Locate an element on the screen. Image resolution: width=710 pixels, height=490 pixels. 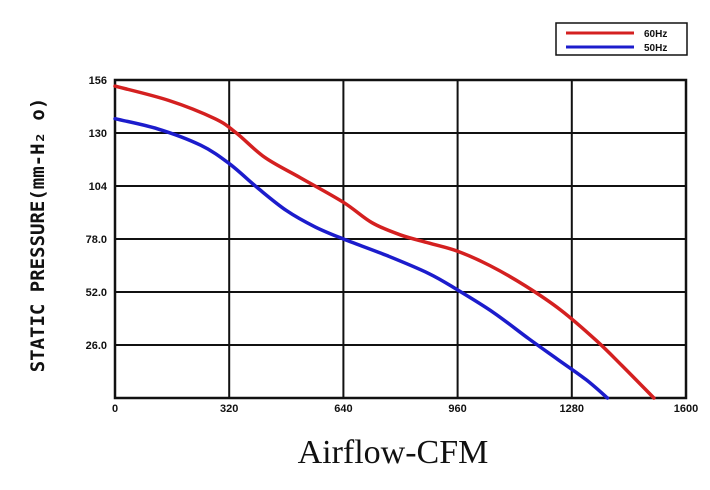
x-tick-label: 1280 is located at coordinates (572, 409).